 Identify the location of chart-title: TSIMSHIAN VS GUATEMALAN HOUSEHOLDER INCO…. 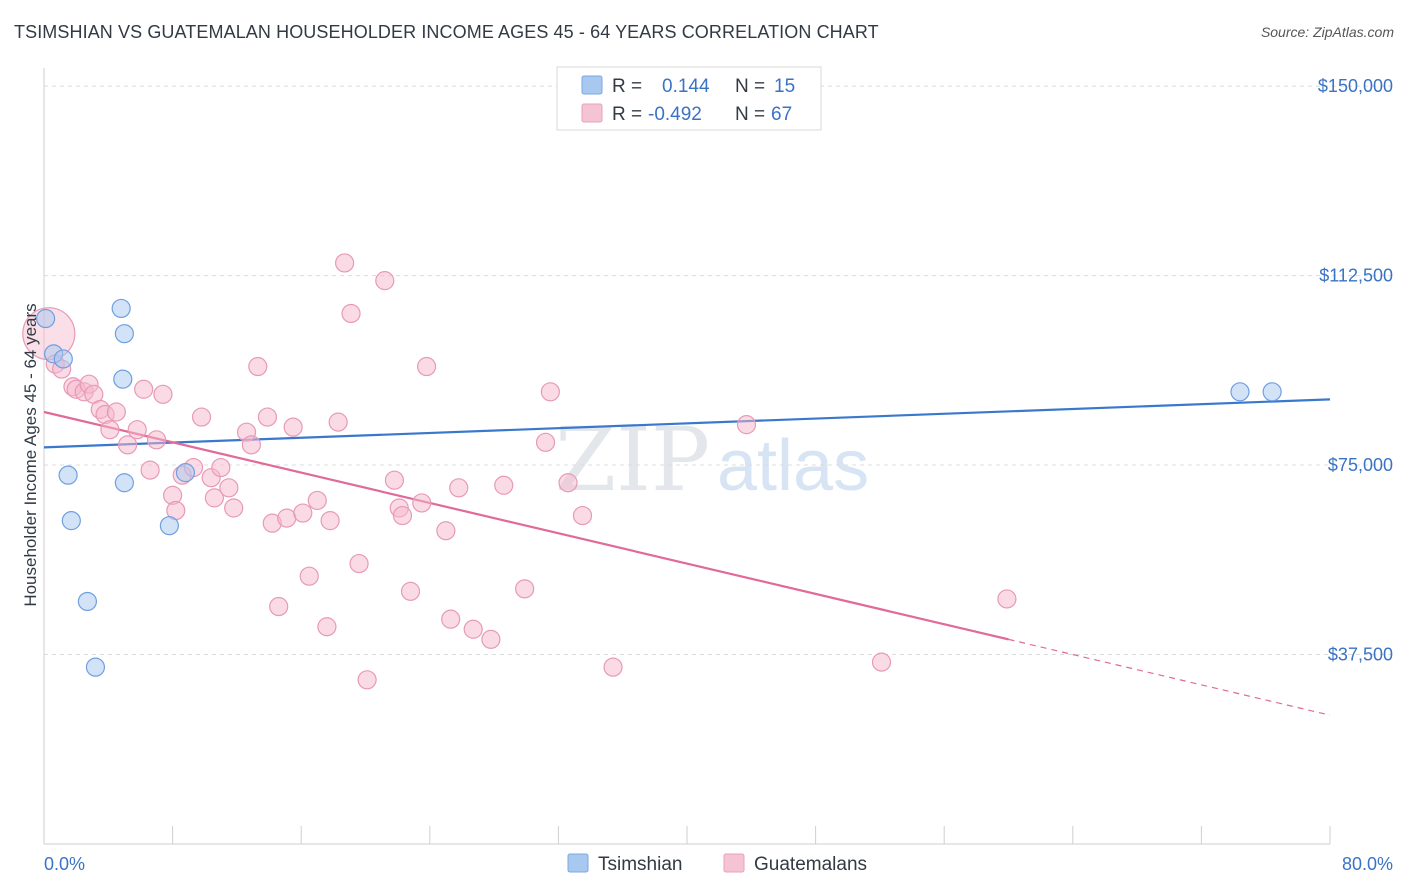
(446, 32).